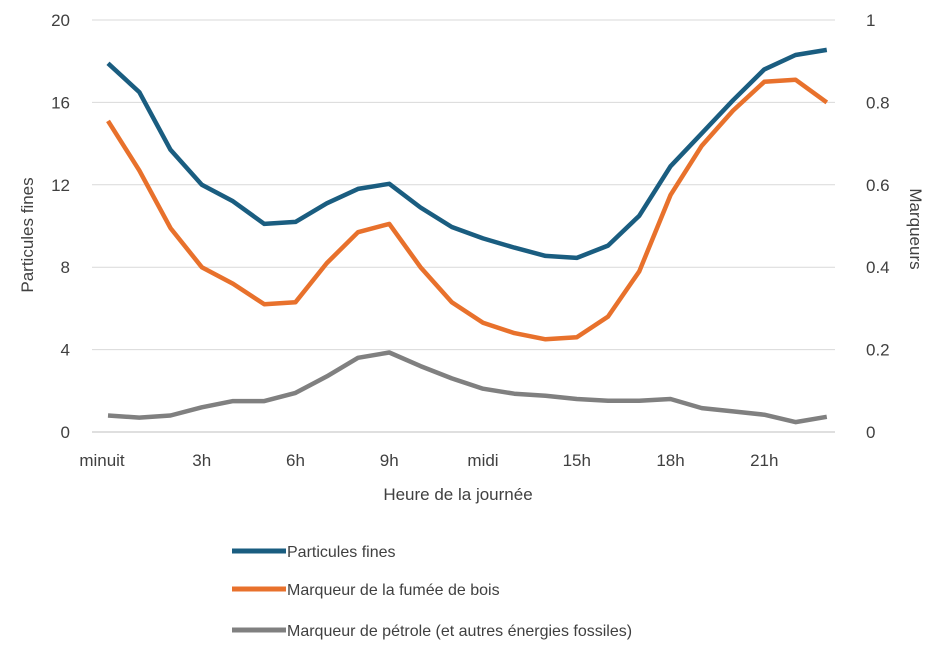 Image resolution: width=944 pixels, height=646 pixels. Describe the element at coordinates (393, 590) in the screenshot. I see `legend-label: Marqueur de la fumée de bois` at that location.